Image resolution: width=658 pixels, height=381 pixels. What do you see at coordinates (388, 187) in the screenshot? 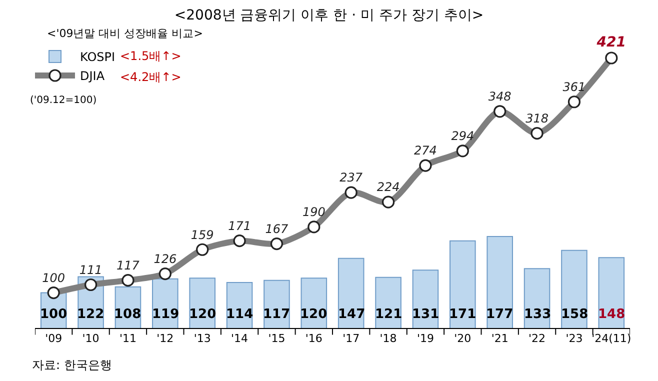
I see `data-label: 224` at bounding box center [388, 187].